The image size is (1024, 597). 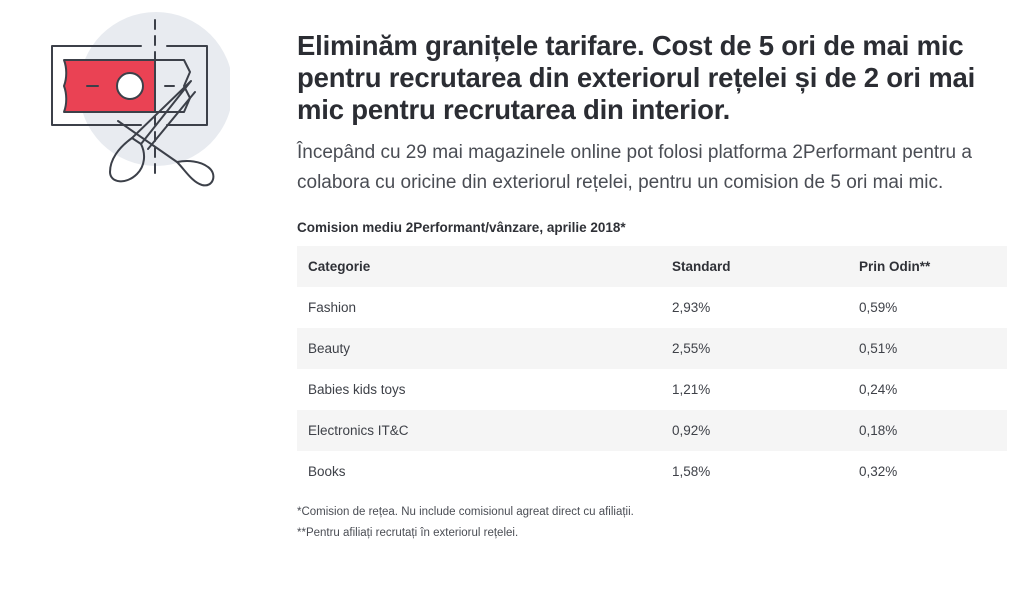 I want to click on table-row: Fashion 2,93% 0,59%, so click(x=652, y=307).